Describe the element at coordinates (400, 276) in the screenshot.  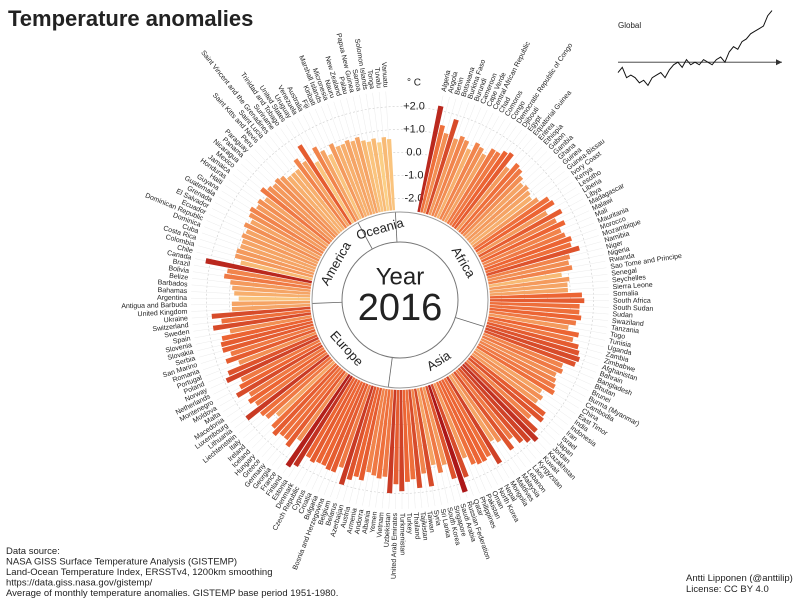
I see `center-title: Year` at that location.